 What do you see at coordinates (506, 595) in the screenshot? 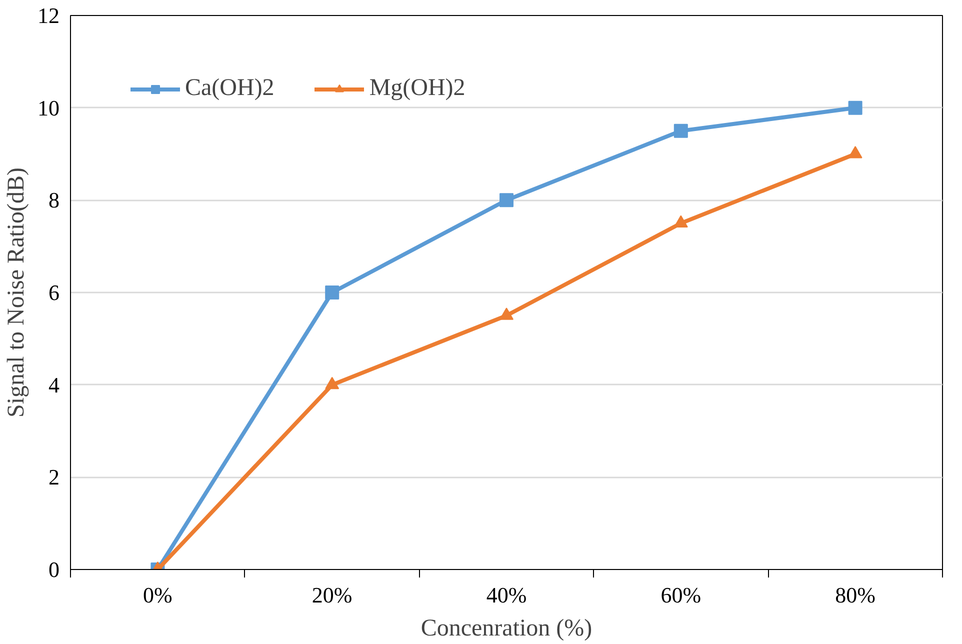
I see `x-tick-label: 40%` at bounding box center [506, 595].